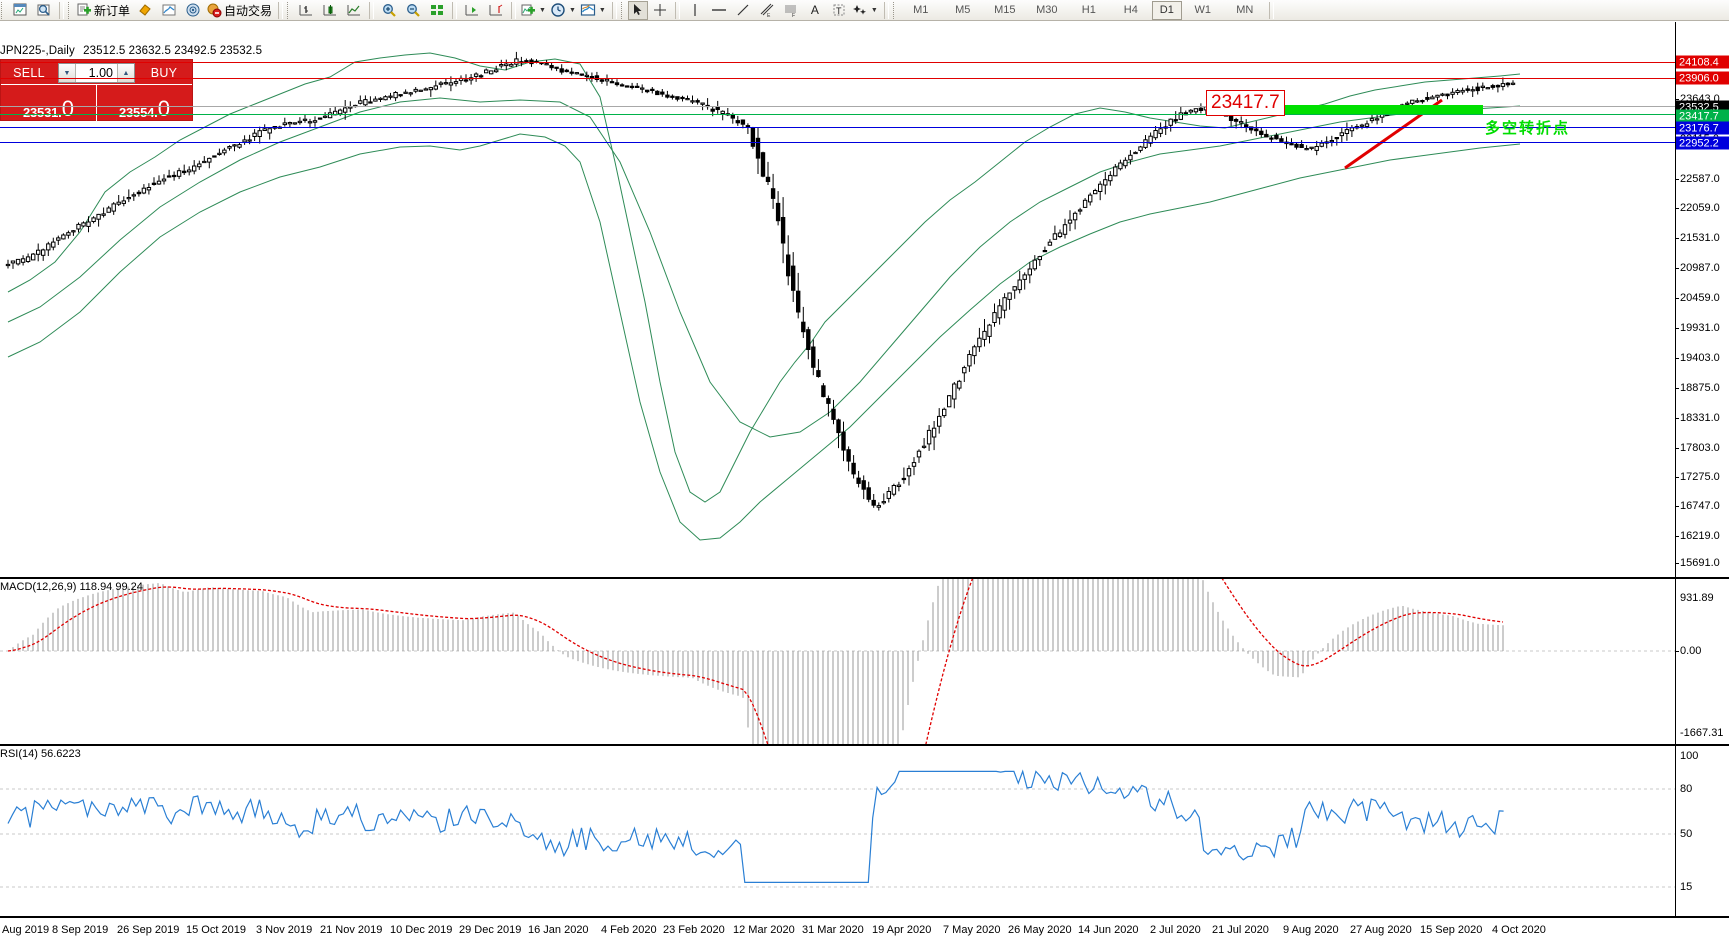 This screenshot has width=1729, height=944. Describe the element at coordinates (743, 10) in the screenshot. I see `trendline-icon` at that location.